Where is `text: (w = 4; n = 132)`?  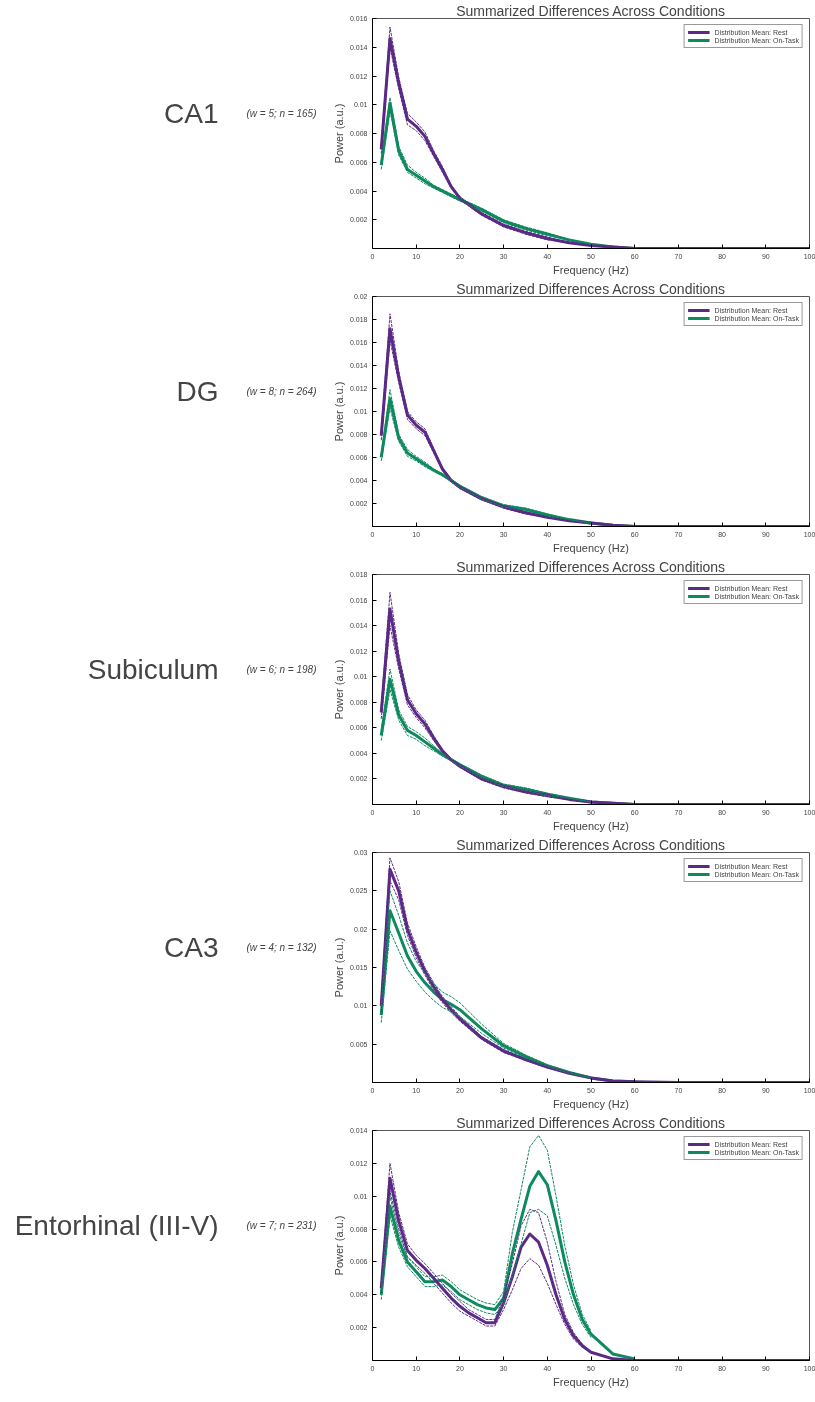
text: (w = 4; n = 132) is located at coordinates (281, 947).